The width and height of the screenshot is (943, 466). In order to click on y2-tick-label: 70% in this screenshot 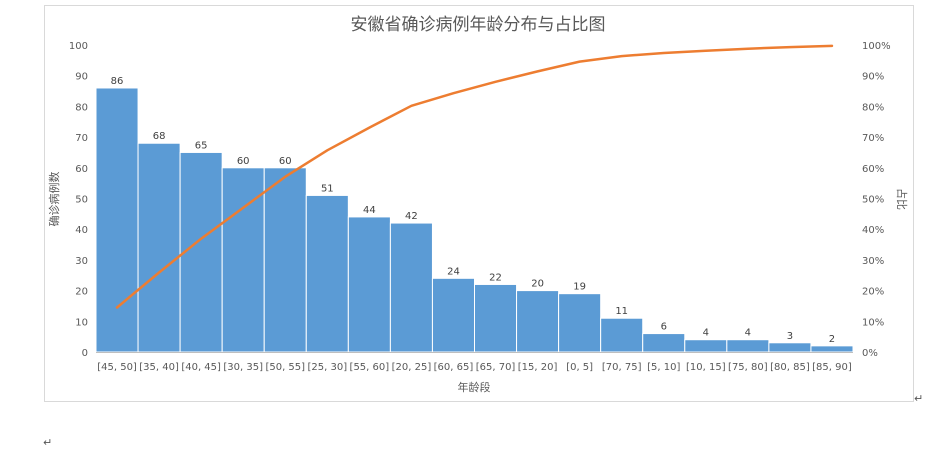, I will do `click(873, 138)`.